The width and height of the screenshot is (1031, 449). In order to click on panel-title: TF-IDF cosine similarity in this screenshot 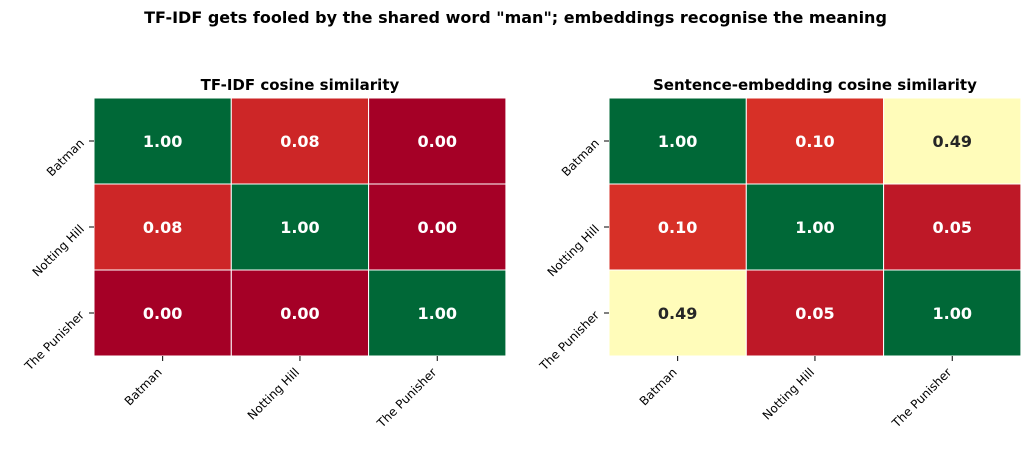, I will do `click(300, 85)`.